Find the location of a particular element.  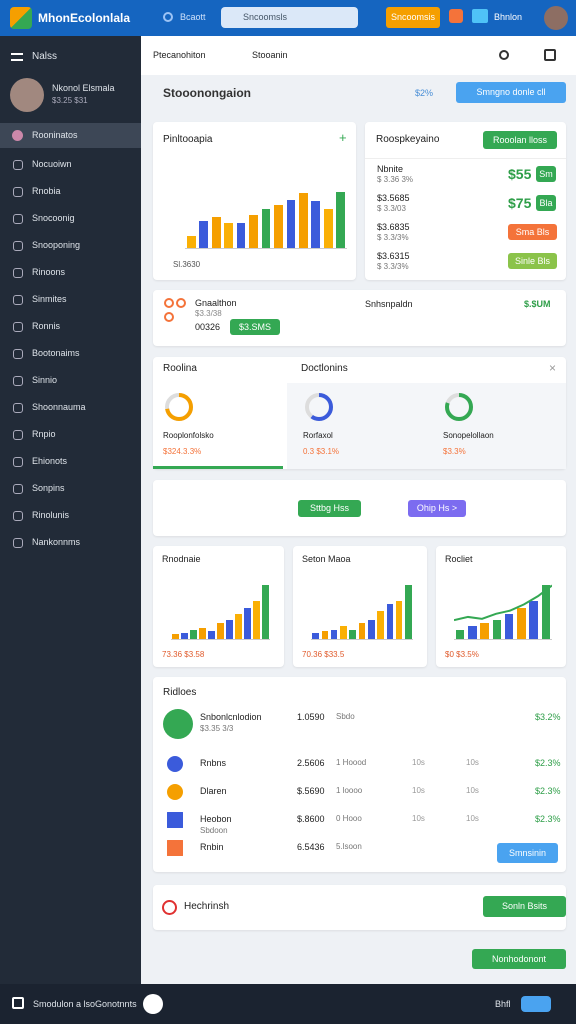

summary-button: Rooolan lloss is located at coordinates (520, 140).